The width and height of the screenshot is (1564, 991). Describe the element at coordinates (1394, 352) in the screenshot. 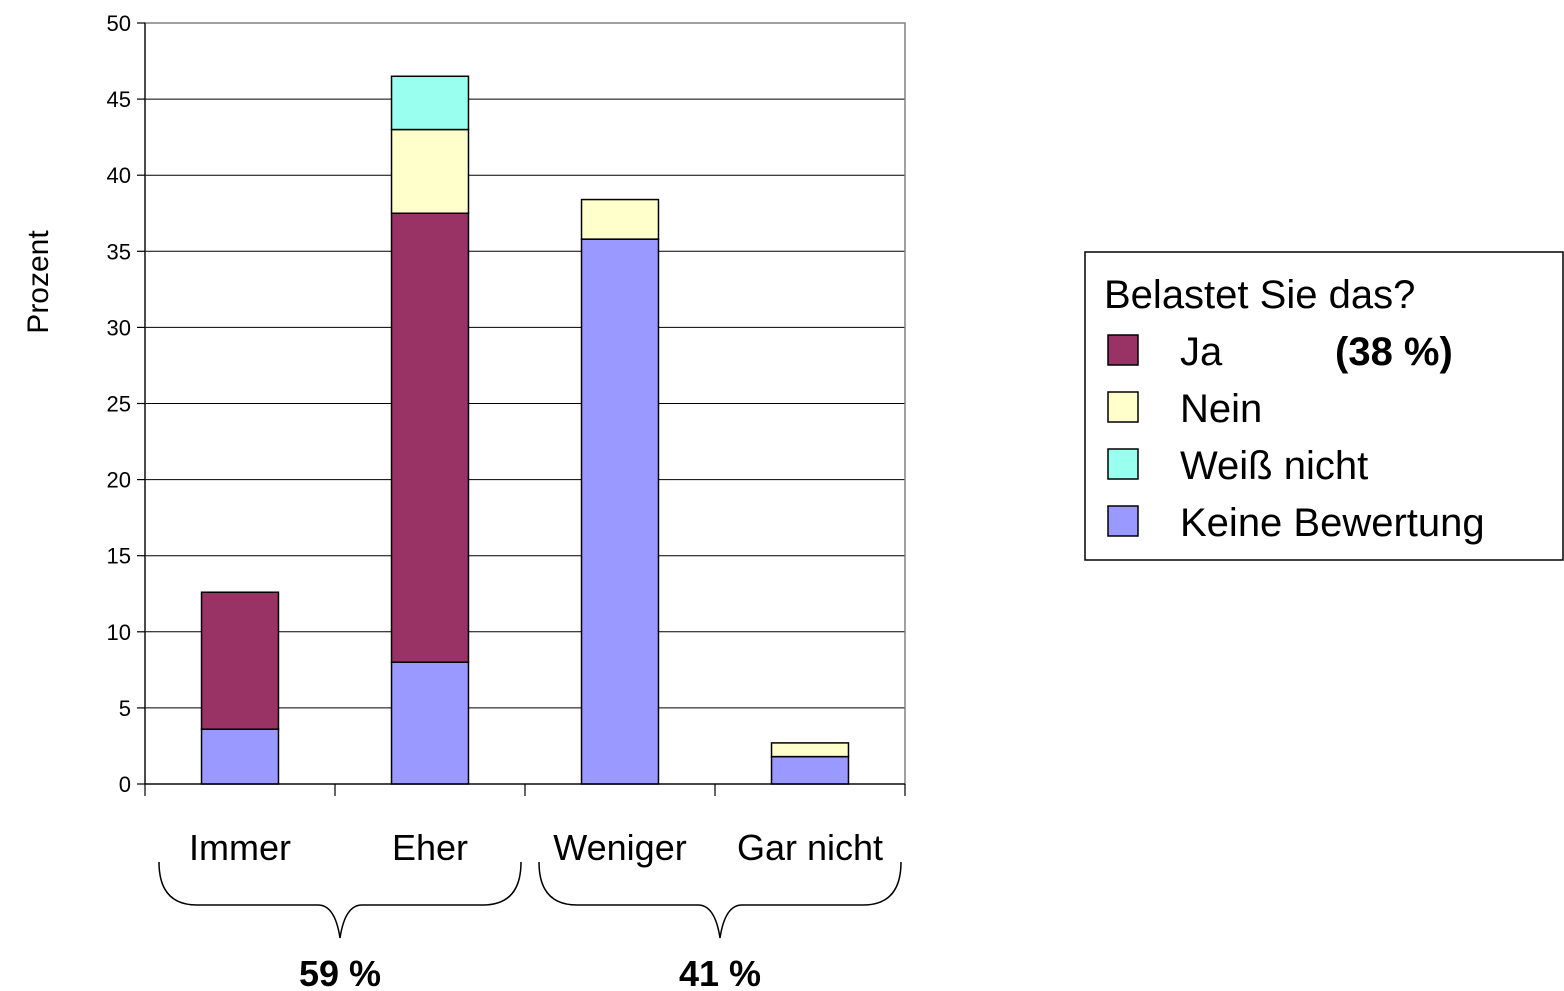

I see `legend-note: (38 %)` at that location.